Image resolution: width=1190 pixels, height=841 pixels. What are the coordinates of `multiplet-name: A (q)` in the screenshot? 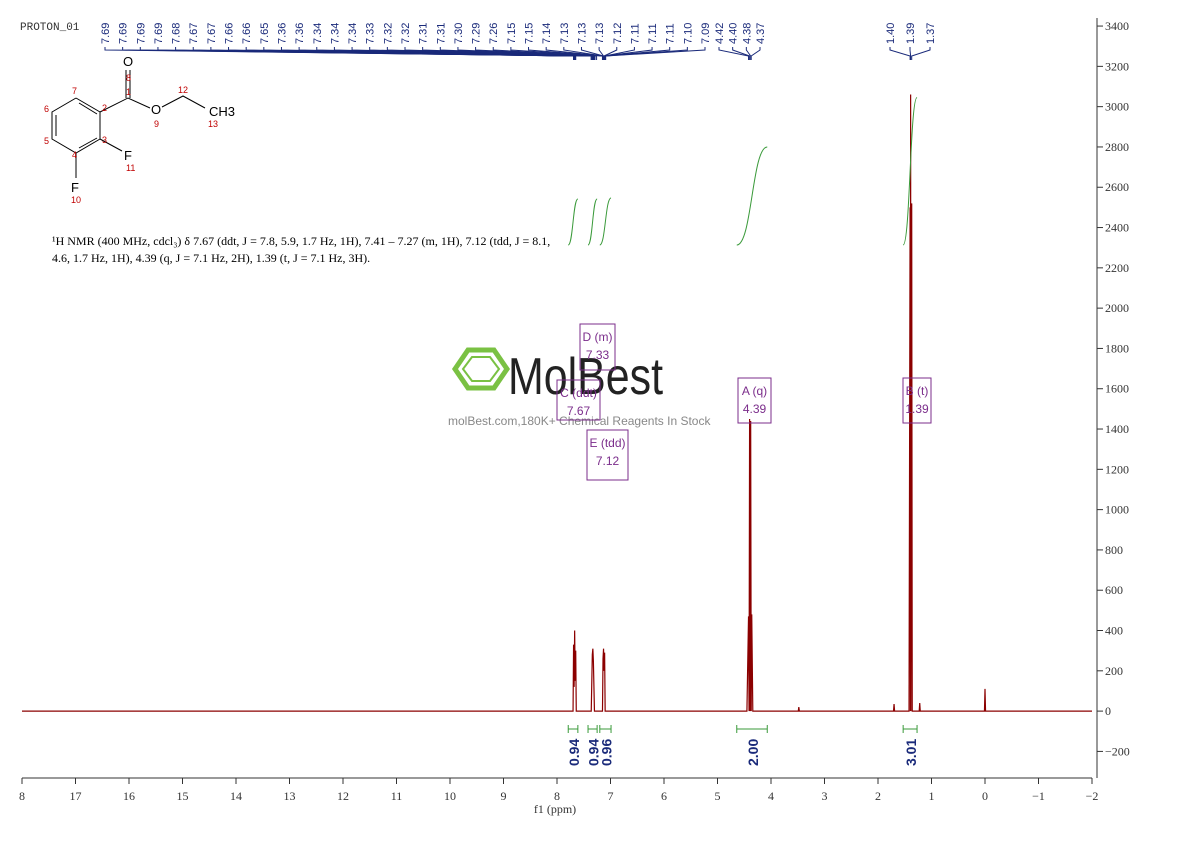 It's located at (754, 391).